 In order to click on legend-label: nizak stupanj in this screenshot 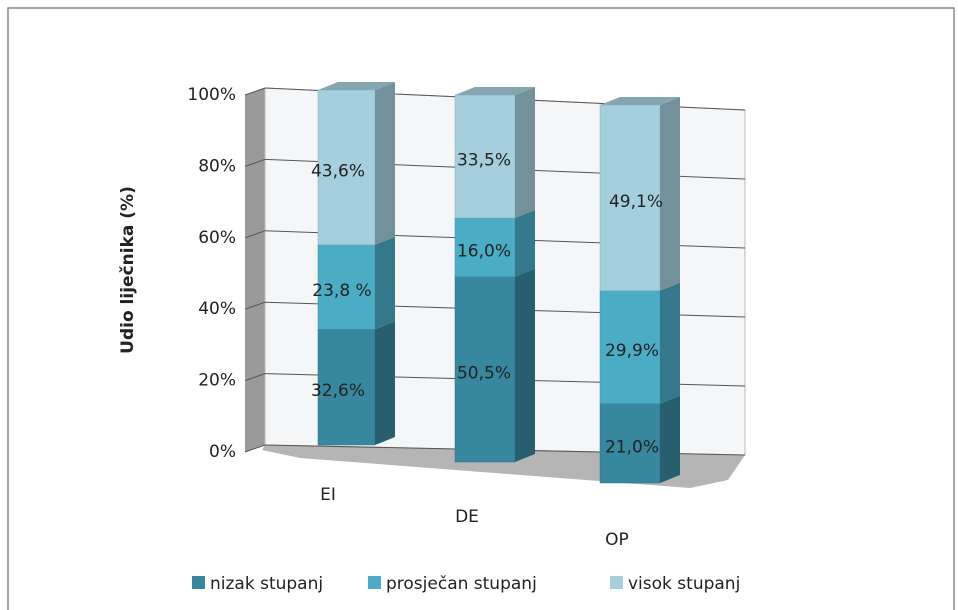, I will do `click(266, 584)`.